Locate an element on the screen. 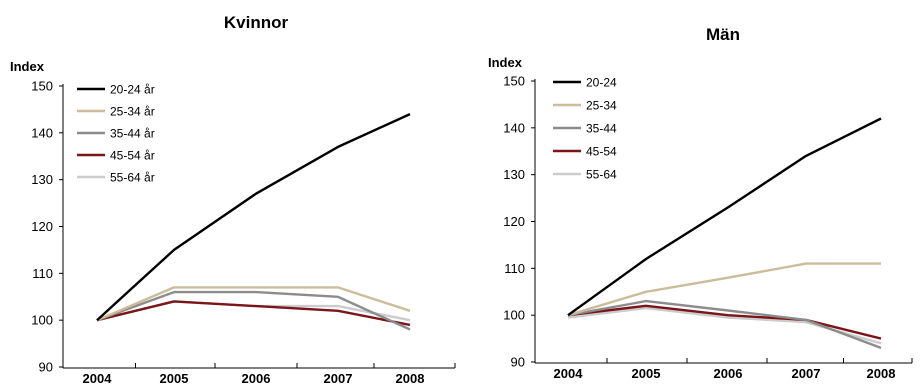 Image resolution: width=922 pixels, height=385 pixels. legend-label: 25-34 is located at coordinates (601, 106).